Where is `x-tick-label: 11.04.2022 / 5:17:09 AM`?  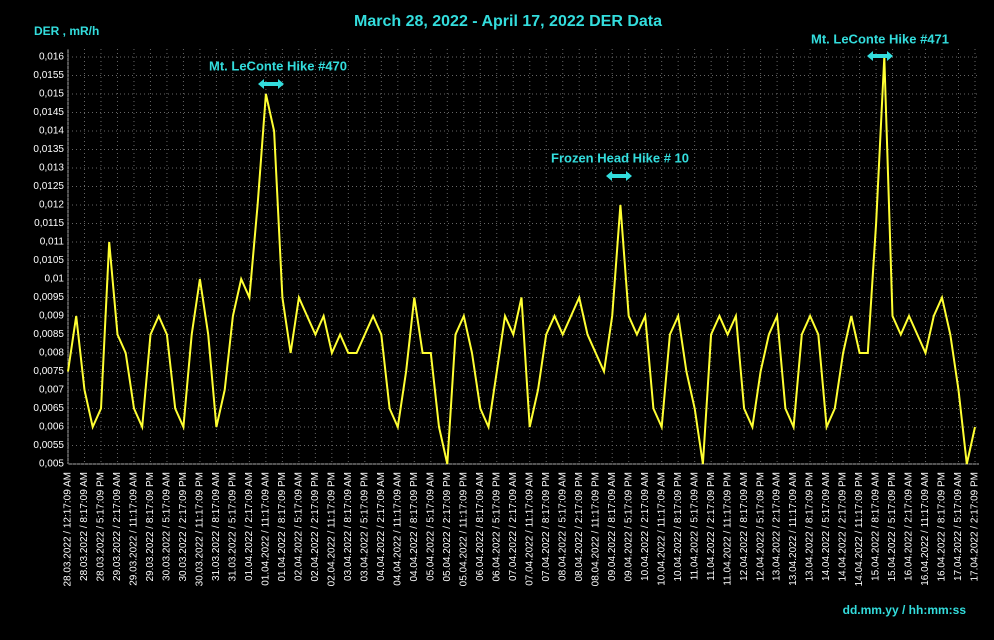
x-tick-label: 11.04.2022 / 5:17:09 AM is located at coordinates (694, 526).